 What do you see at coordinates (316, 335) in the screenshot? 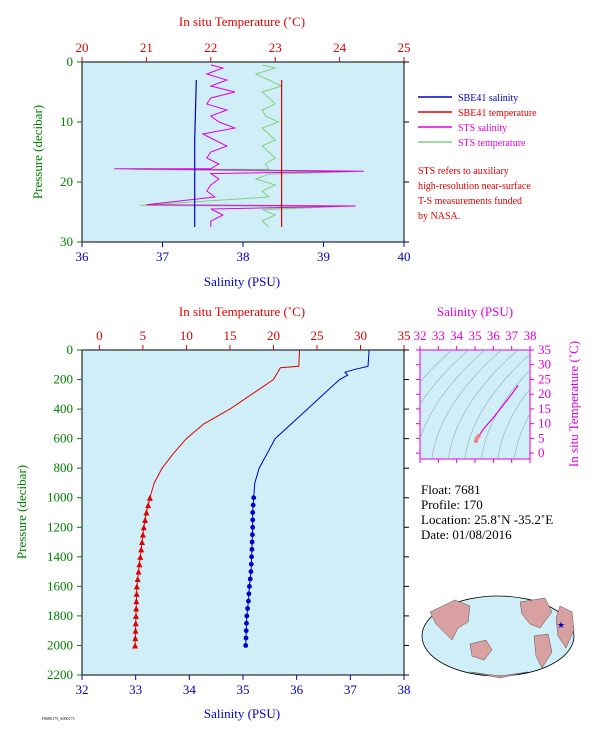
I see `bottom-x2-tick-label: 25` at bounding box center [316, 335].